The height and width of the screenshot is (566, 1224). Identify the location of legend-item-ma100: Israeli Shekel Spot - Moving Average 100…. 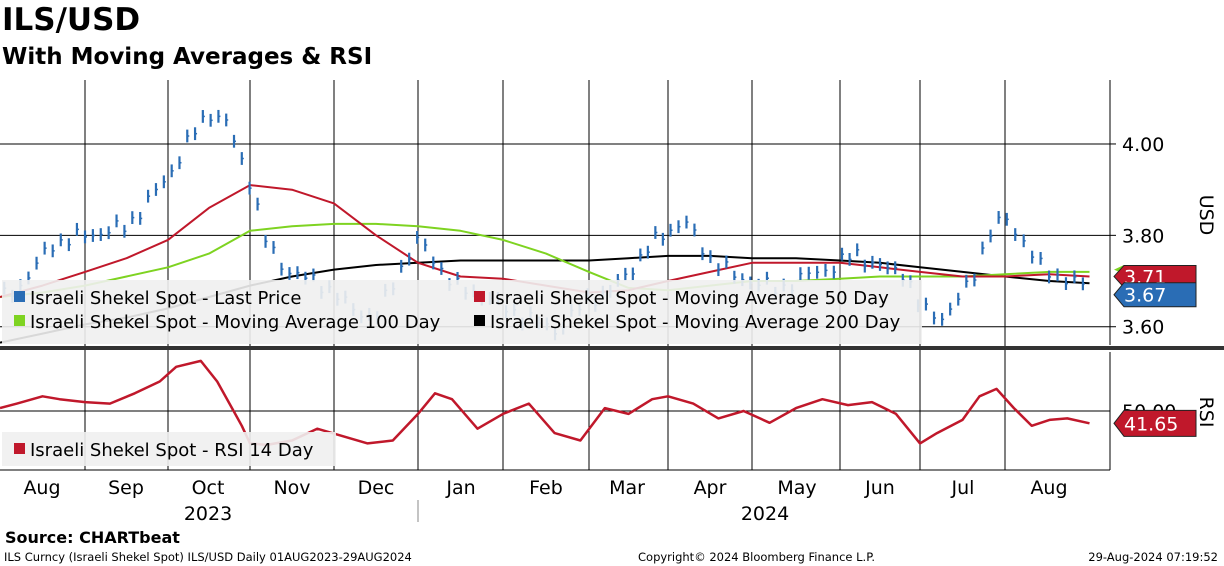
(235, 322).